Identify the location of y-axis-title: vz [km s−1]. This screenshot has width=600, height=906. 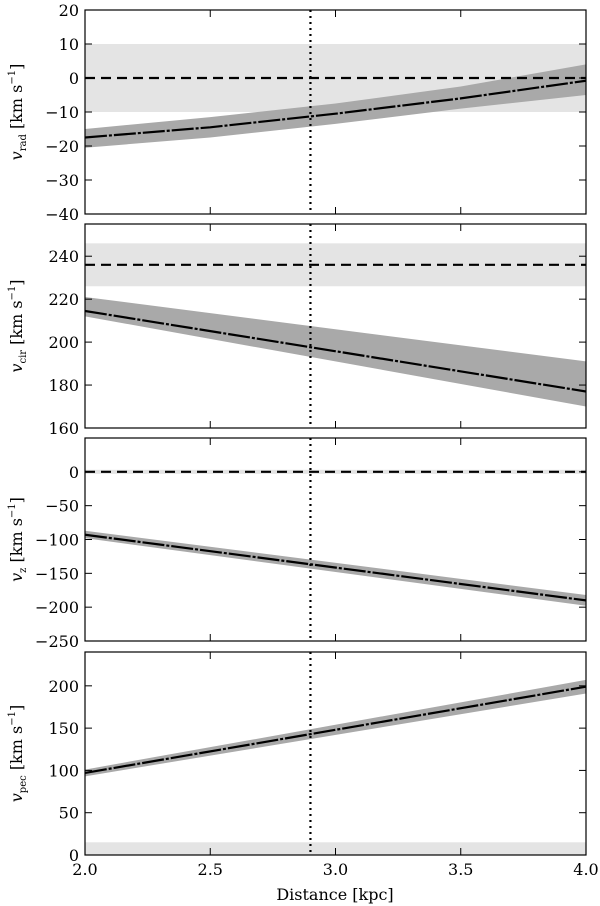
(18, 539).